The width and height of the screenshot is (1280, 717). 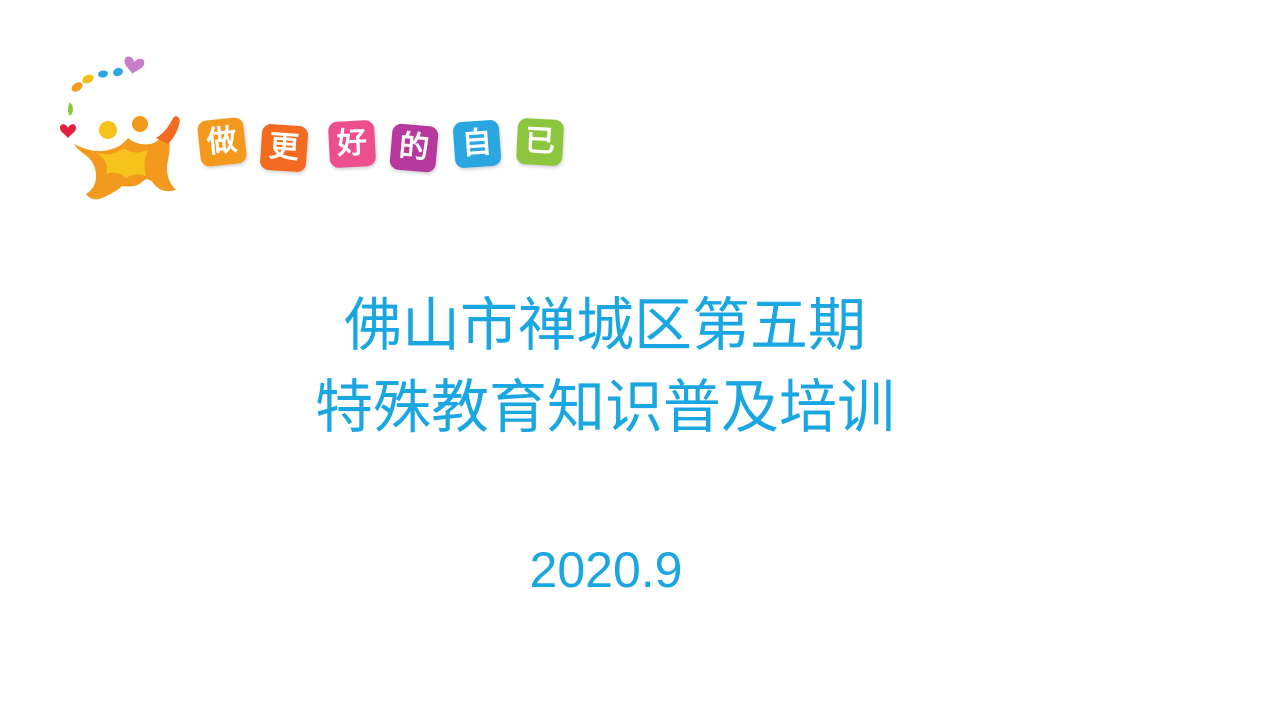 I want to click on logo: 做 更 好 的 自 已, so click(x=316, y=127).